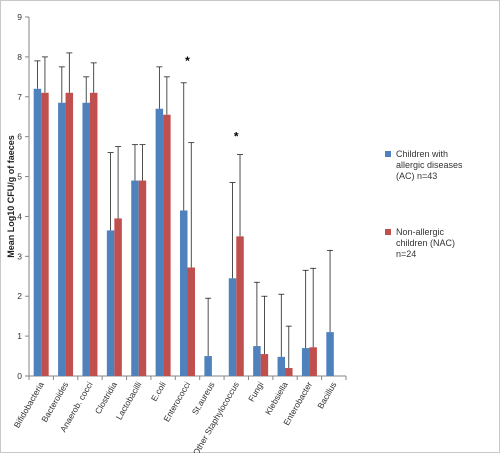 The height and width of the screenshot is (453, 500). What do you see at coordinates (203, 398) in the screenshot?
I see `x-tick-label: St.aureus` at bounding box center [203, 398].